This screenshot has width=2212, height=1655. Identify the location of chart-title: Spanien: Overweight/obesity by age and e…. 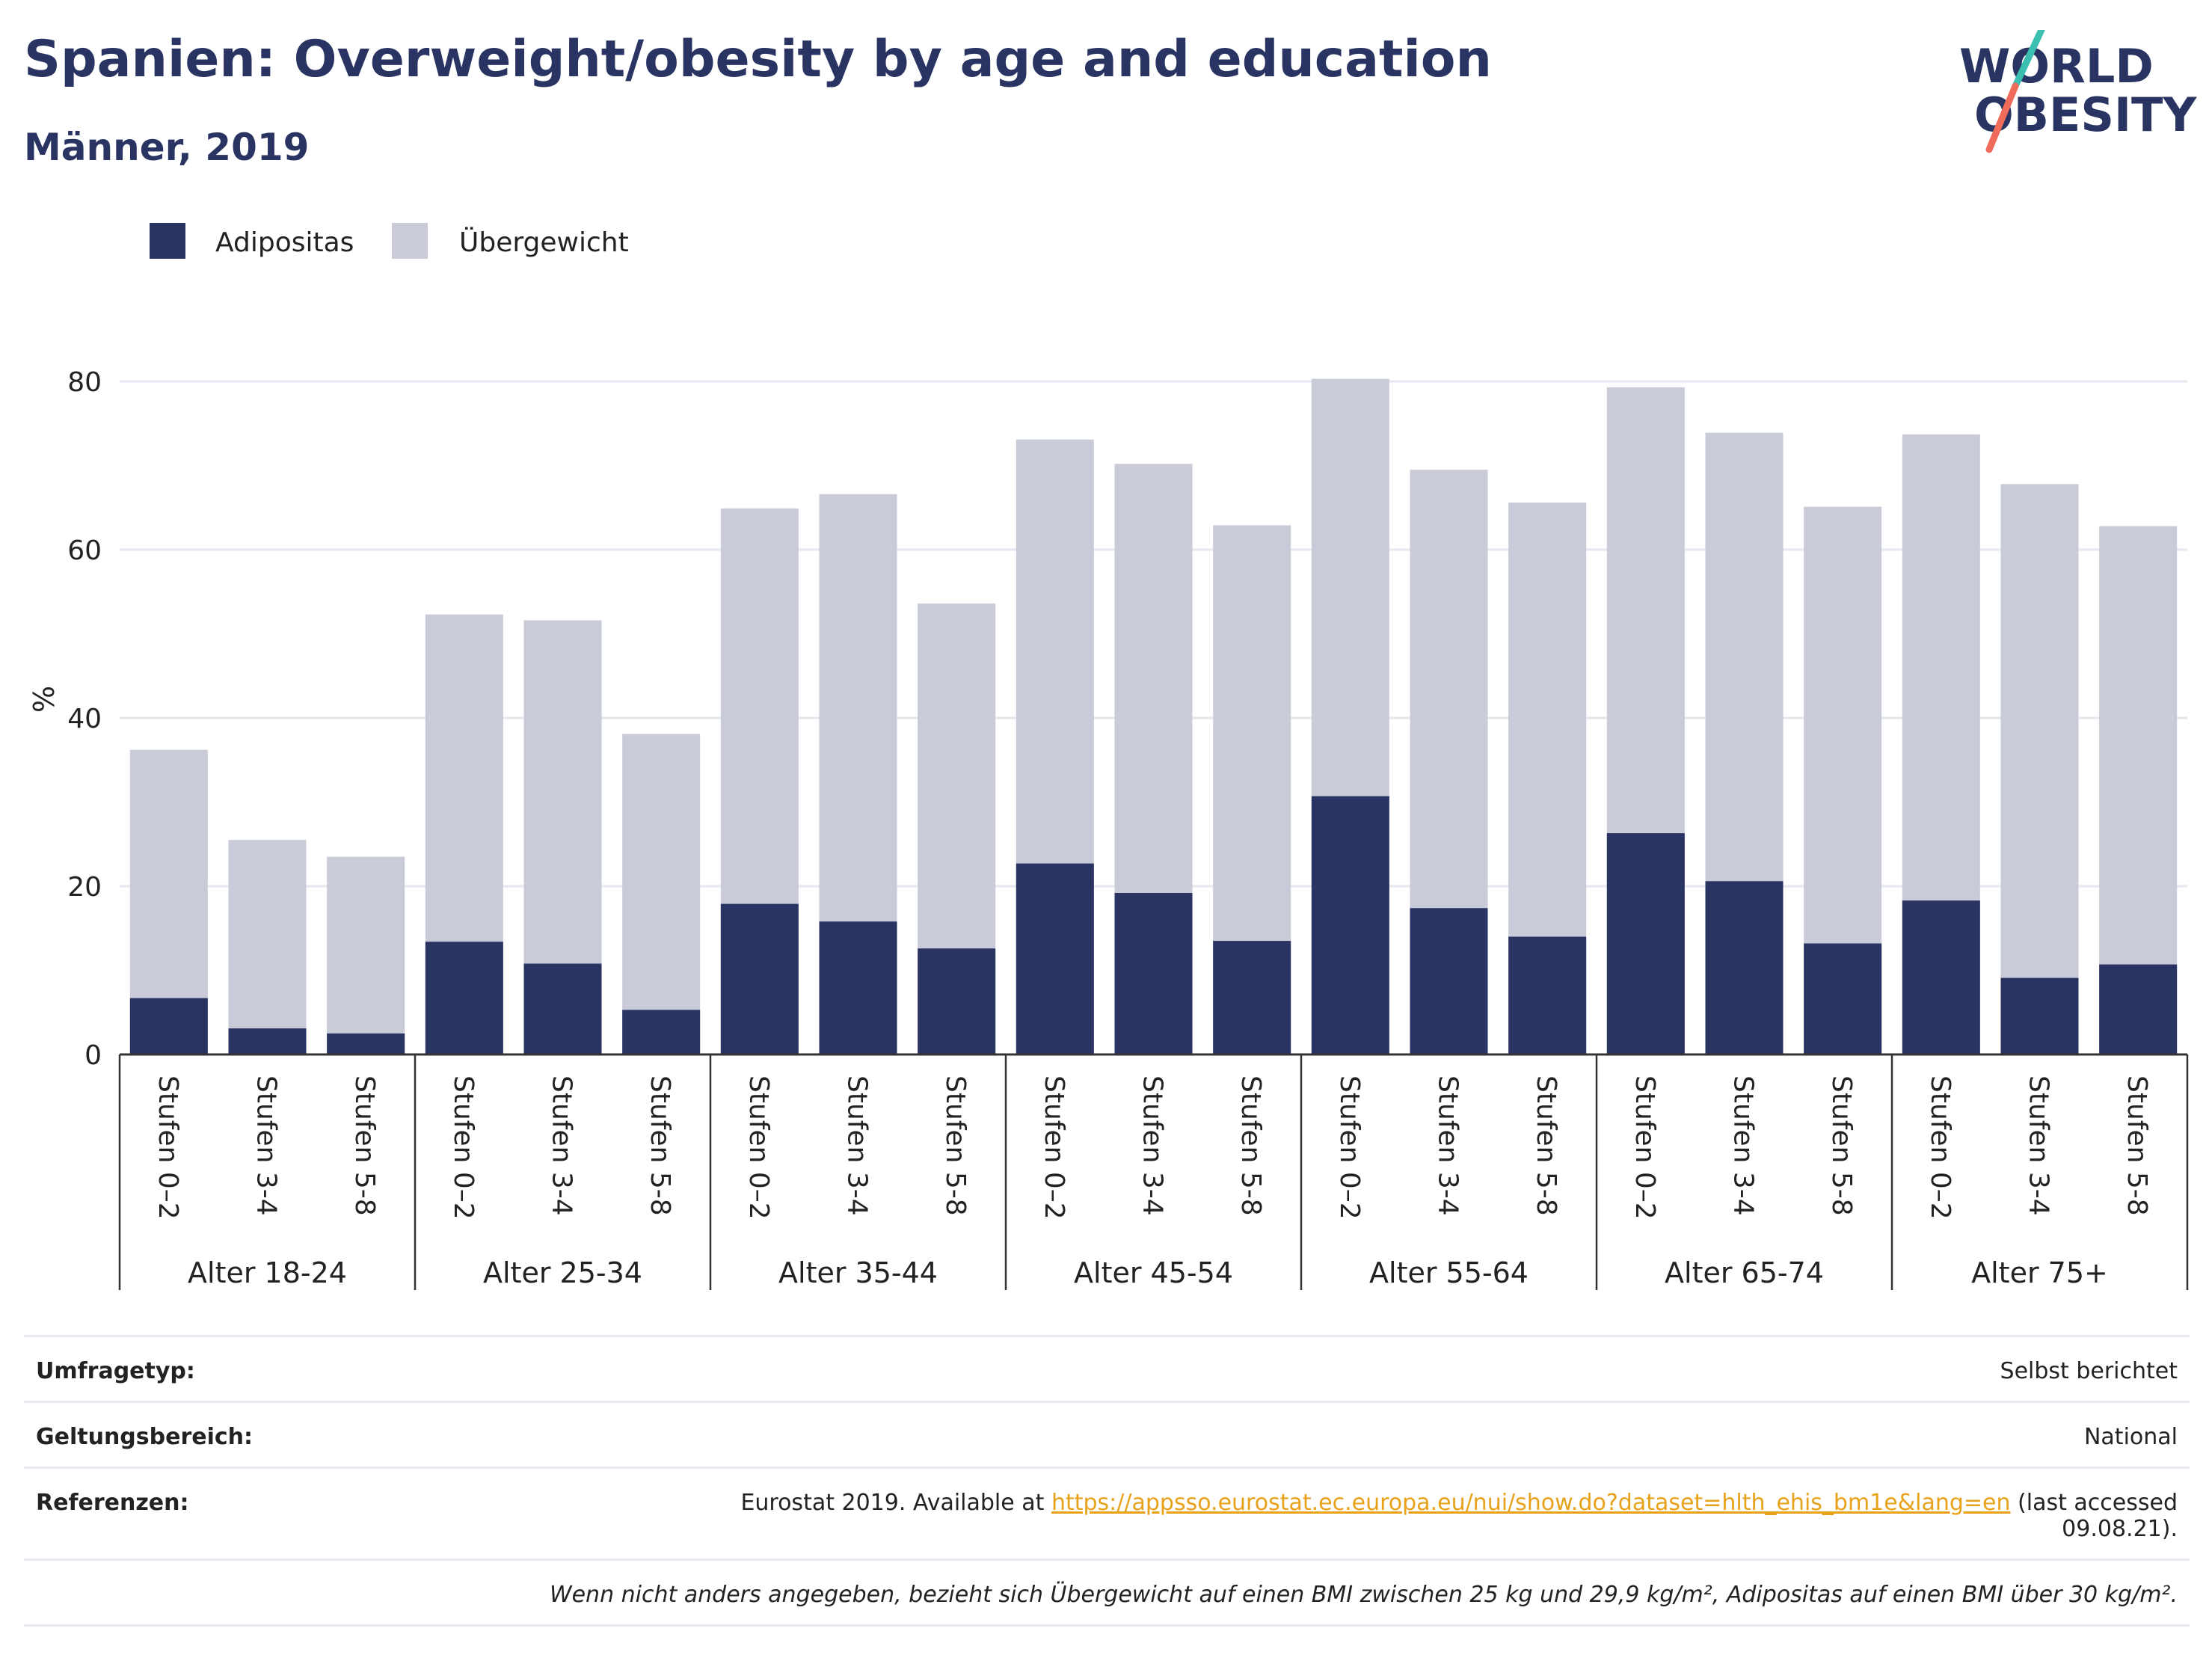
(758, 59).